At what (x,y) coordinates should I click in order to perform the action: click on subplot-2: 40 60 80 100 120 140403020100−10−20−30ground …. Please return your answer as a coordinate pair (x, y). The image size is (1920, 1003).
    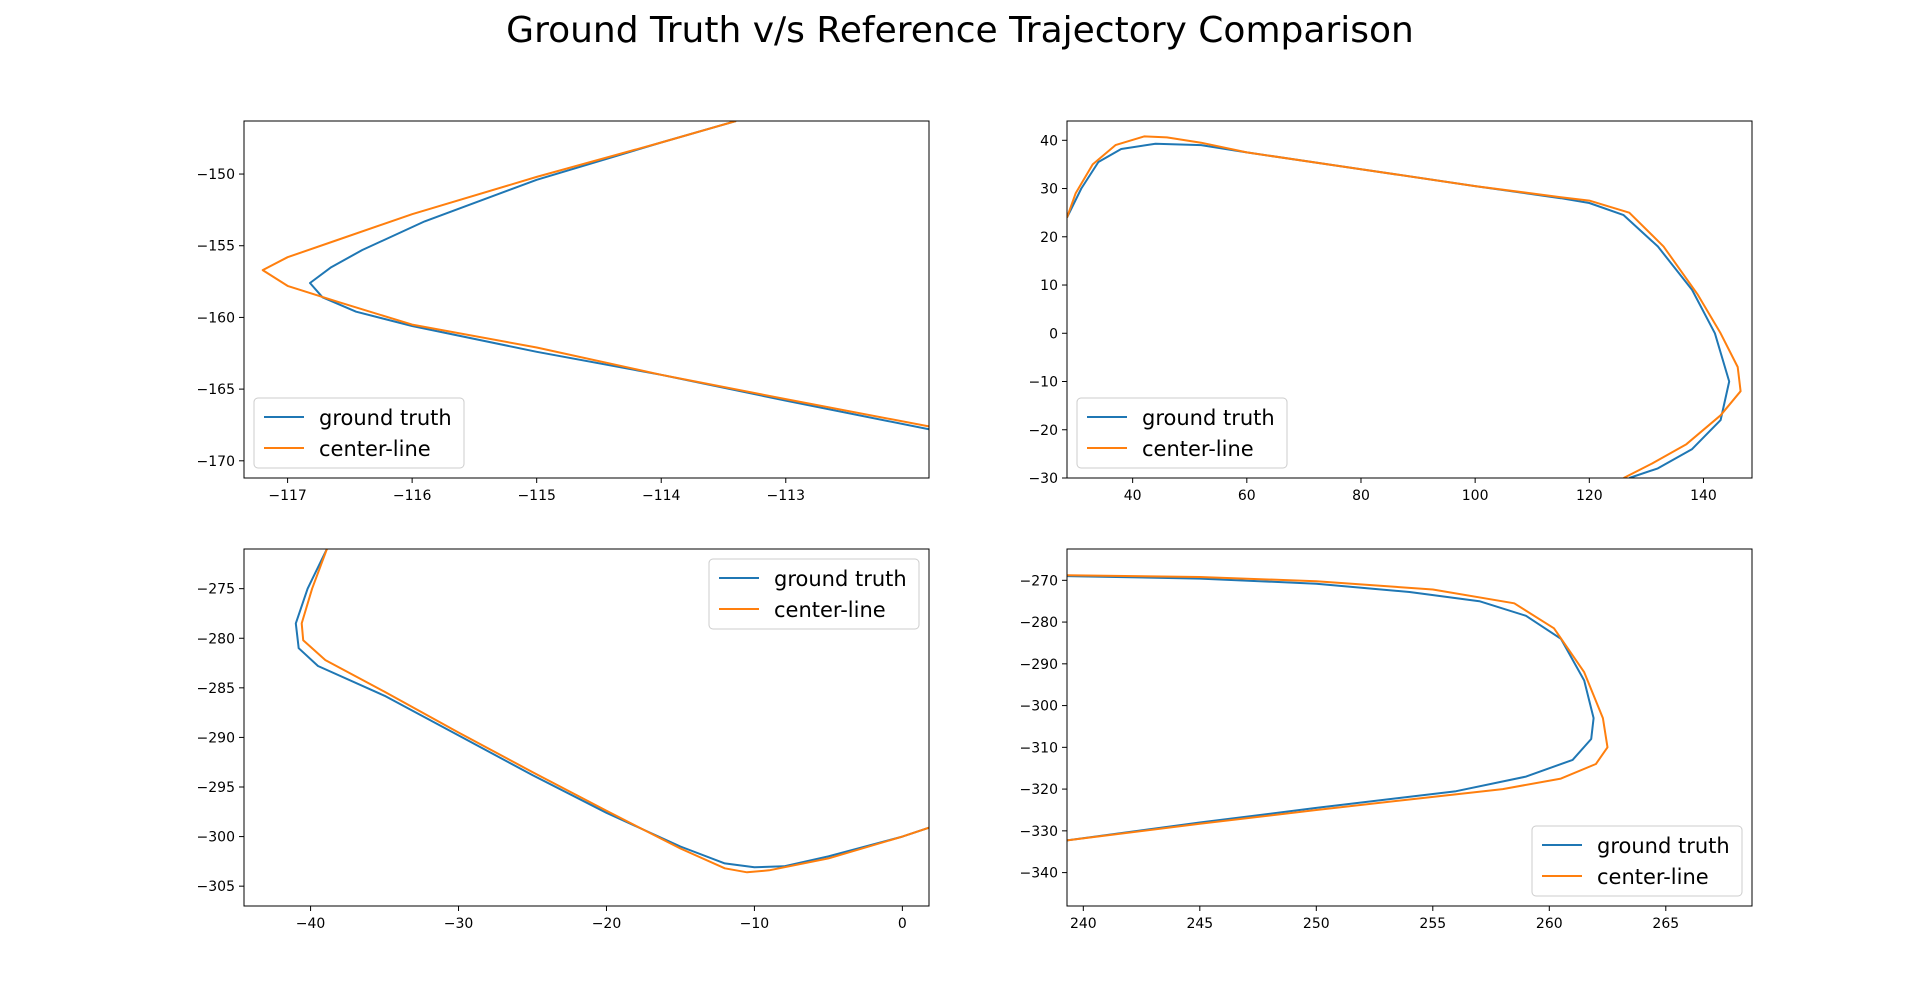
    Looking at the image, I should click on (1390, 312).